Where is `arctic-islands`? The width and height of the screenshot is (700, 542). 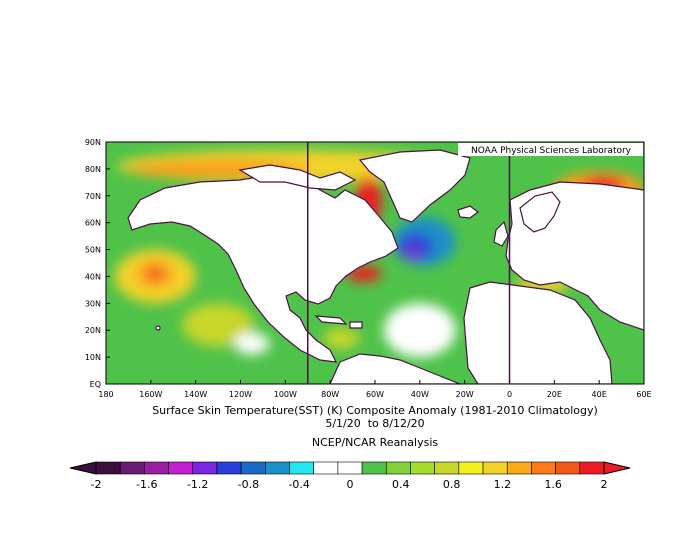 arctic-islands is located at coordinates (297, 177).